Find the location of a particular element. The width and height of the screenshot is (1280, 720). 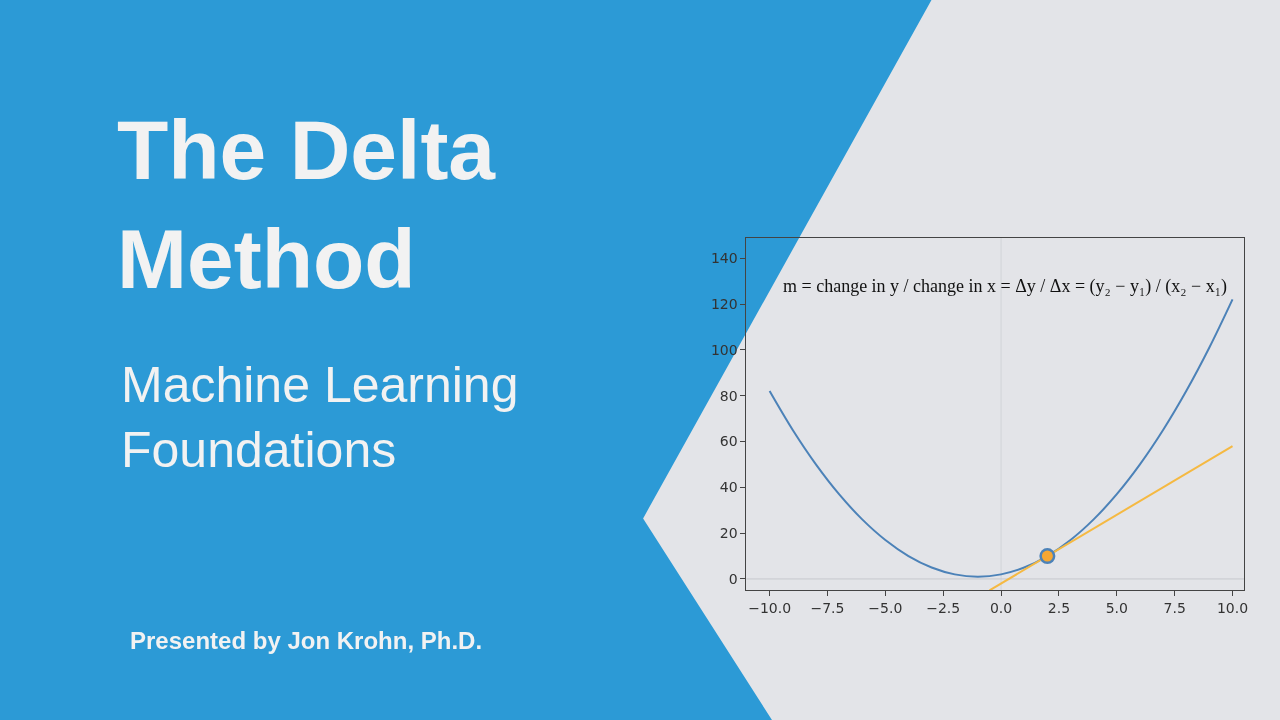

y-tick-label: 0 is located at coordinates (733, 578).